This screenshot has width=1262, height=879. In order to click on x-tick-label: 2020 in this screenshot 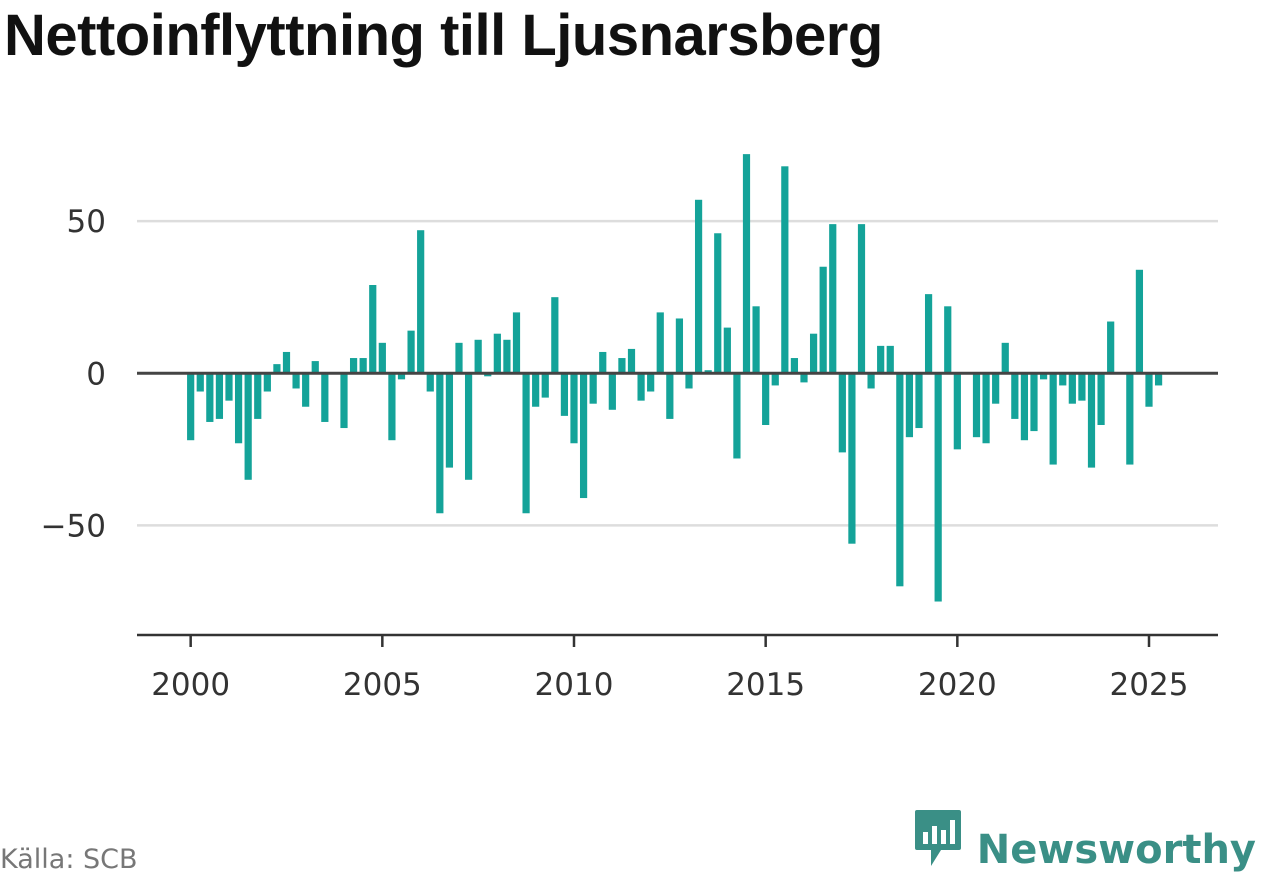, I will do `click(957, 685)`.